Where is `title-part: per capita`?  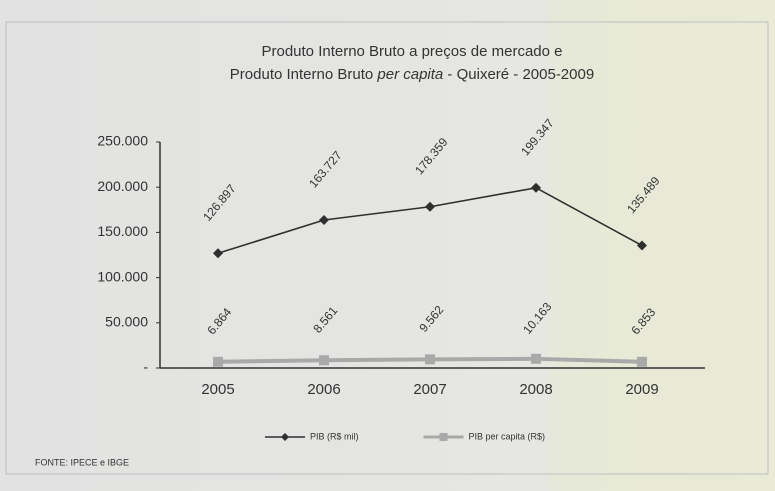
title-part: per capita is located at coordinates (409, 74).